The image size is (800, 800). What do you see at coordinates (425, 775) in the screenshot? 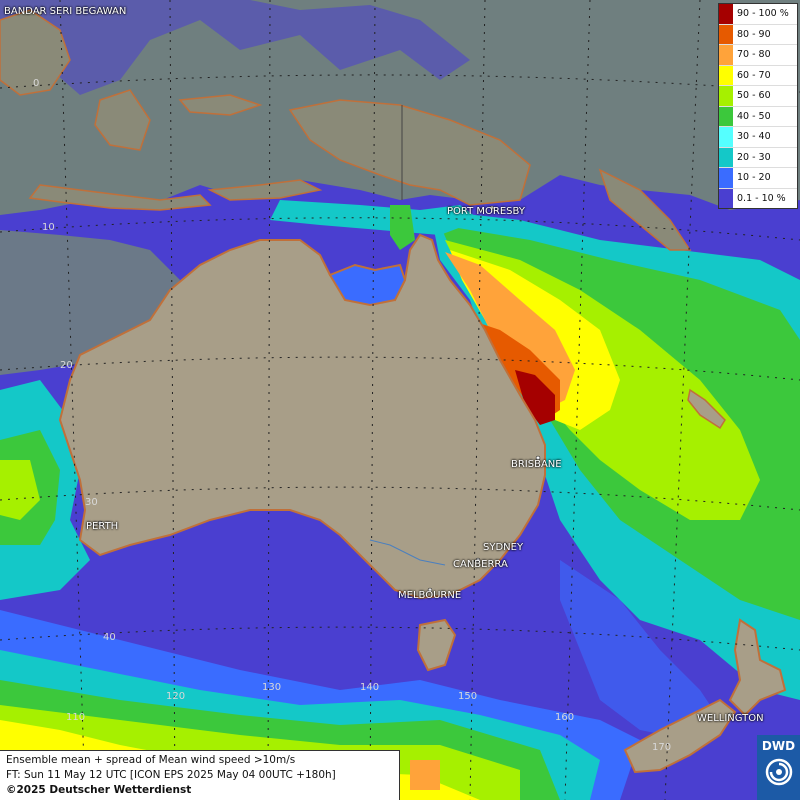
I see `south-band-orange` at bounding box center [425, 775].